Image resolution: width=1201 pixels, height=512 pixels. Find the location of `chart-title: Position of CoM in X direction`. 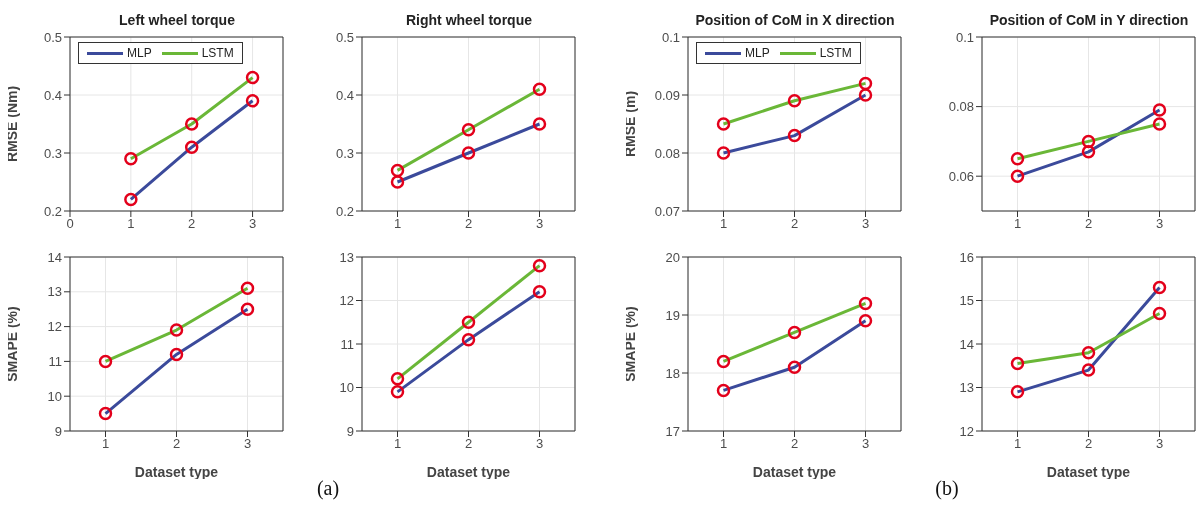

chart-title: Position of CoM in X direction is located at coordinates (795, 20).